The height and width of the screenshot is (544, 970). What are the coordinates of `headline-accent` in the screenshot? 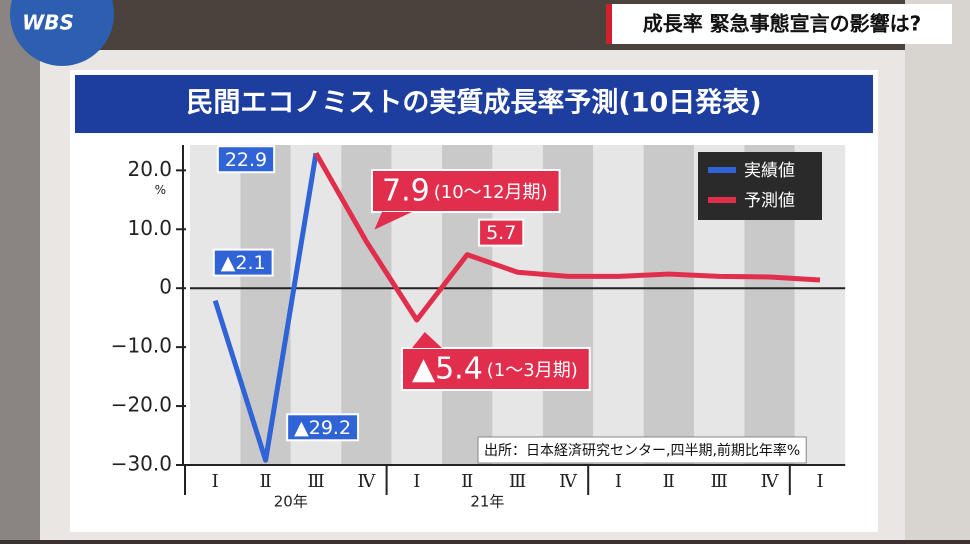 It's located at (609, 24).